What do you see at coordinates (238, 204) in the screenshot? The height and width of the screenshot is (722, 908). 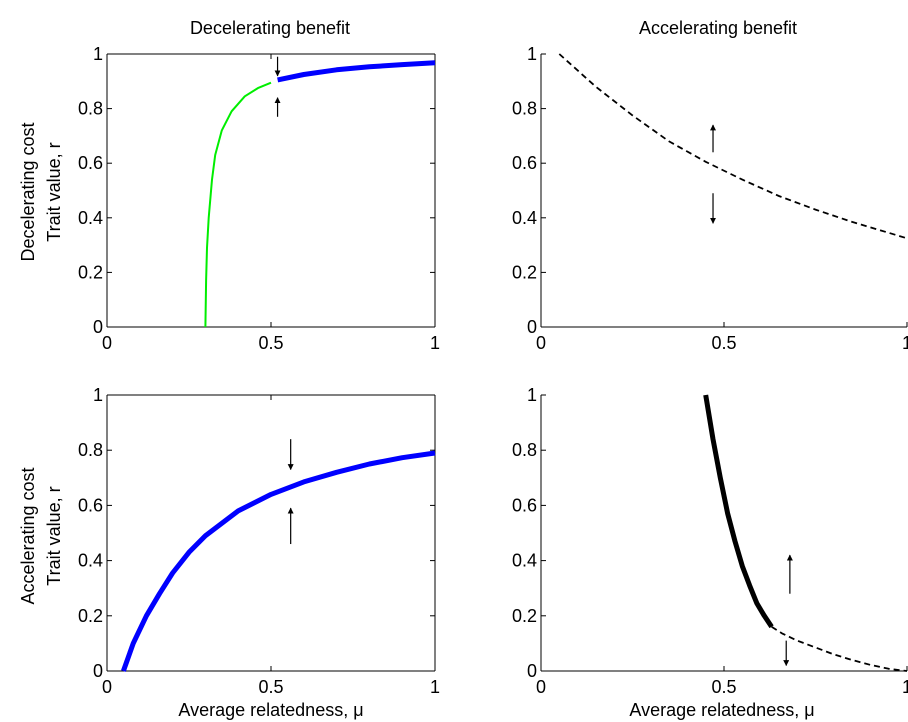 I see `series-line-thin` at bounding box center [238, 204].